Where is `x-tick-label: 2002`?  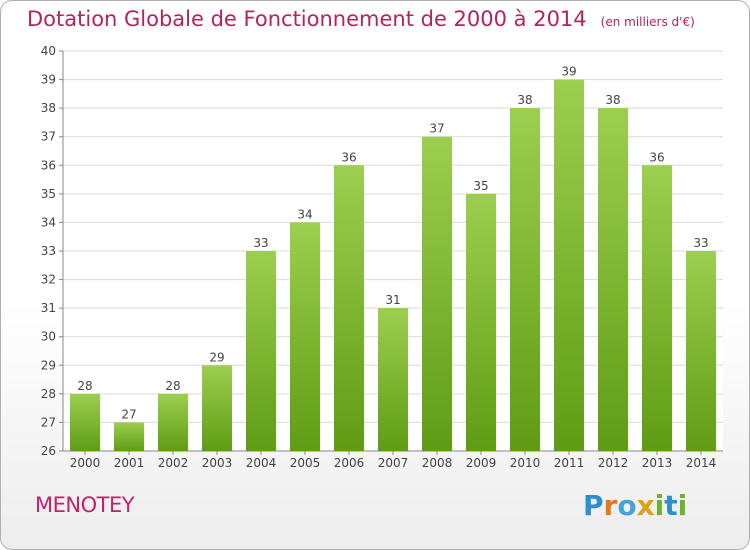
x-tick-label: 2002 is located at coordinates (173, 463).